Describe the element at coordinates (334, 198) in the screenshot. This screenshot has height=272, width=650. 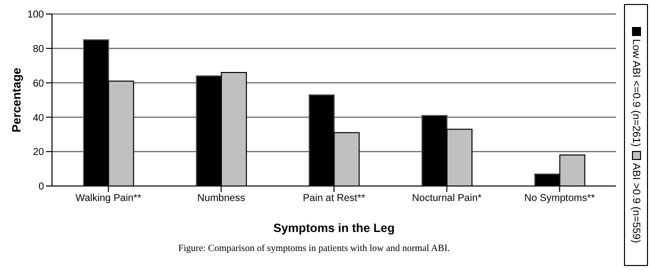
I see `x-tick-label: Pain at Rest**` at that location.